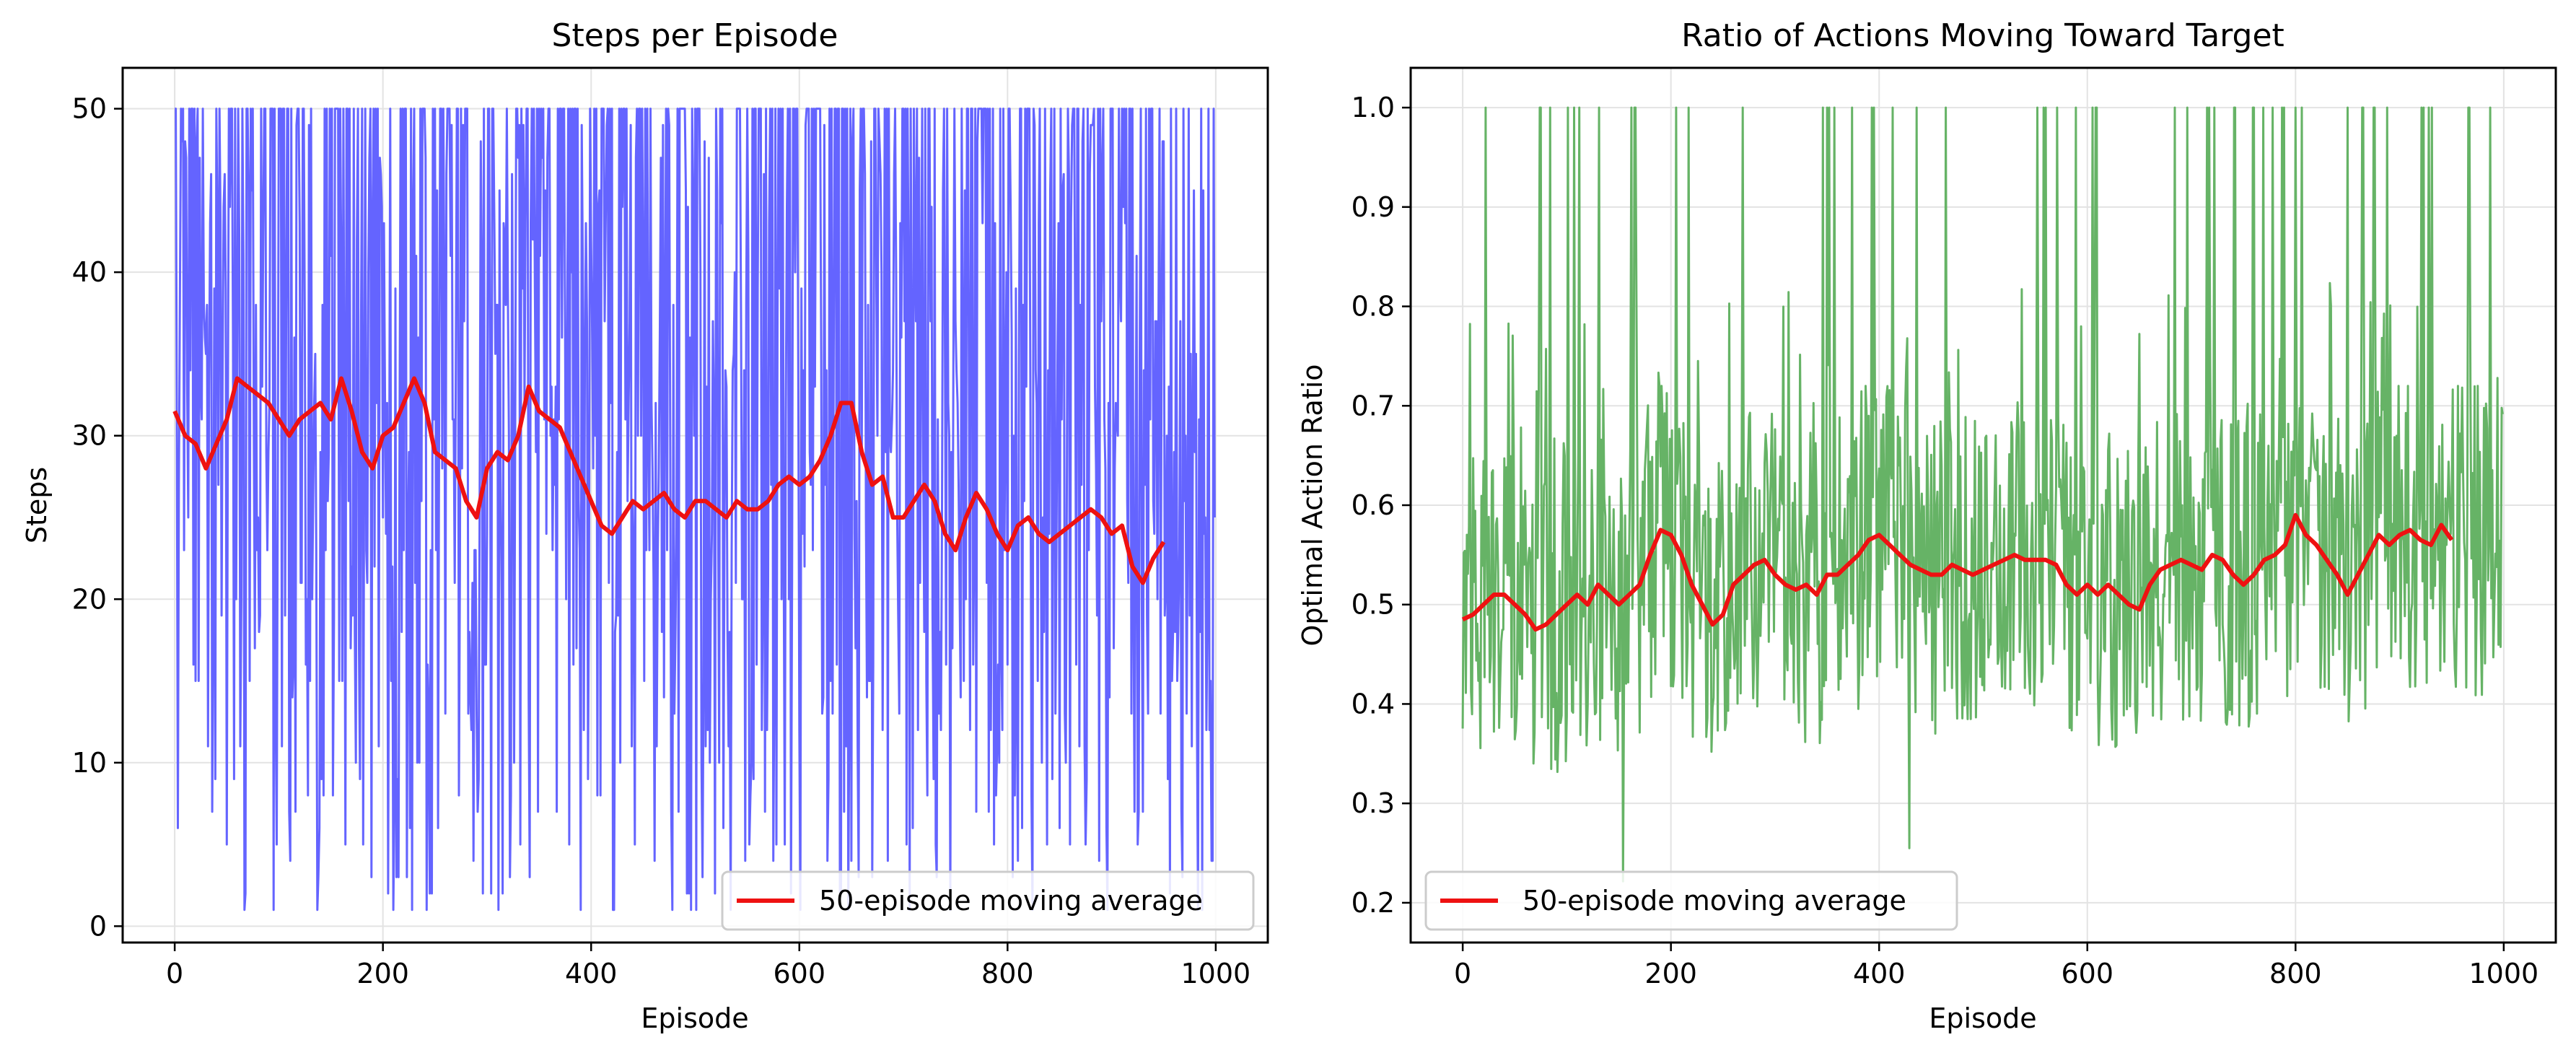 Image resolution: width=2576 pixels, height=1058 pixels. I want to click on ratio-legend: 50-episode moving average, so click(1691, 900).